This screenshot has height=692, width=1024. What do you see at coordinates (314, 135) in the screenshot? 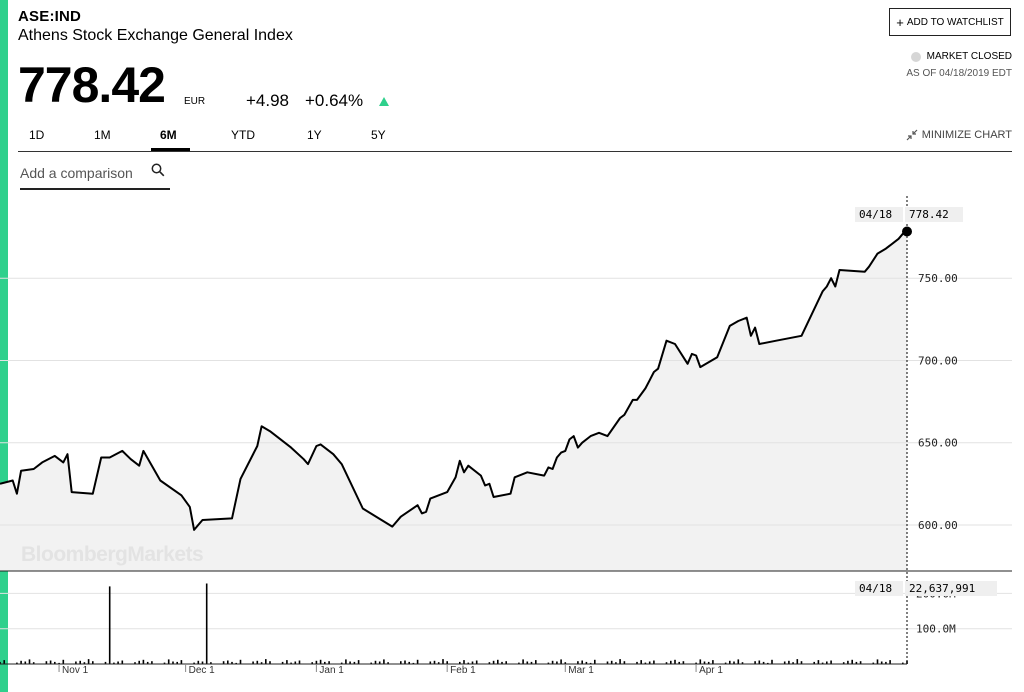
I see `tab-1y: 1Y` at bounding box center [314, 135].